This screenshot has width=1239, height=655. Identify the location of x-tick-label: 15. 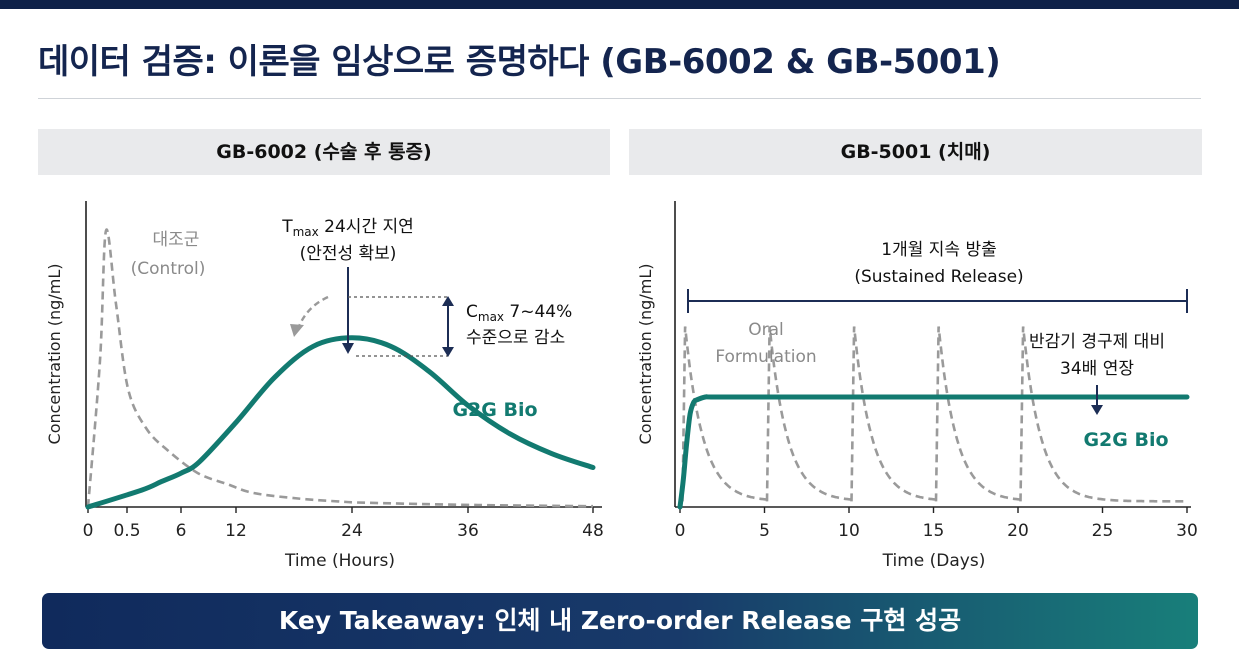
(934, 531).